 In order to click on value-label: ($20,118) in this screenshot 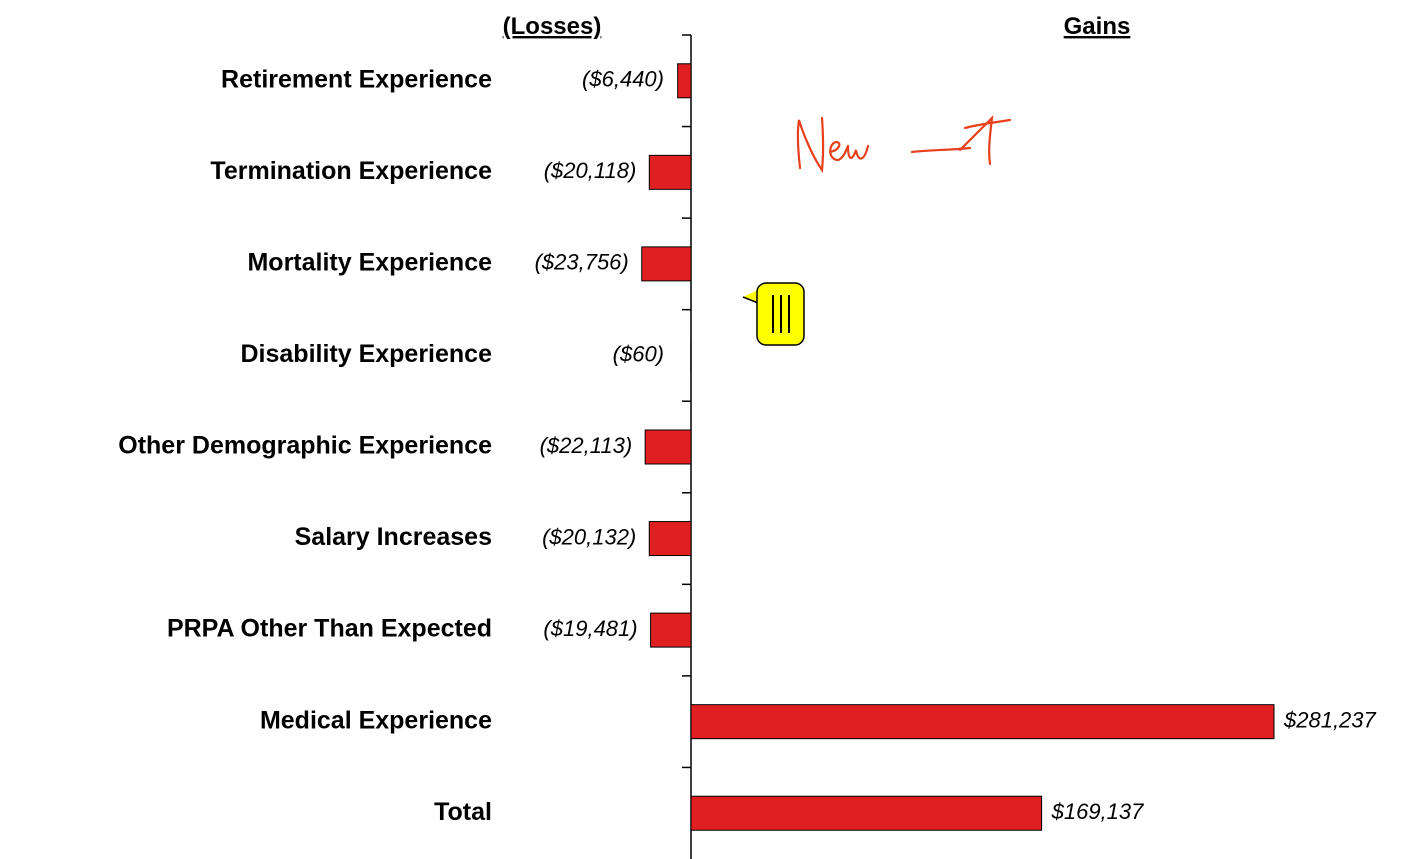, I will do `click(590, 170)`.